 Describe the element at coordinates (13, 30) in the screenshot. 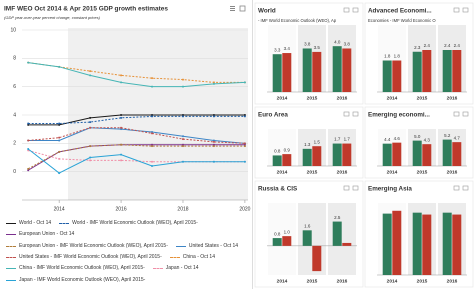

I see `y-tick-label: 10` at that location.